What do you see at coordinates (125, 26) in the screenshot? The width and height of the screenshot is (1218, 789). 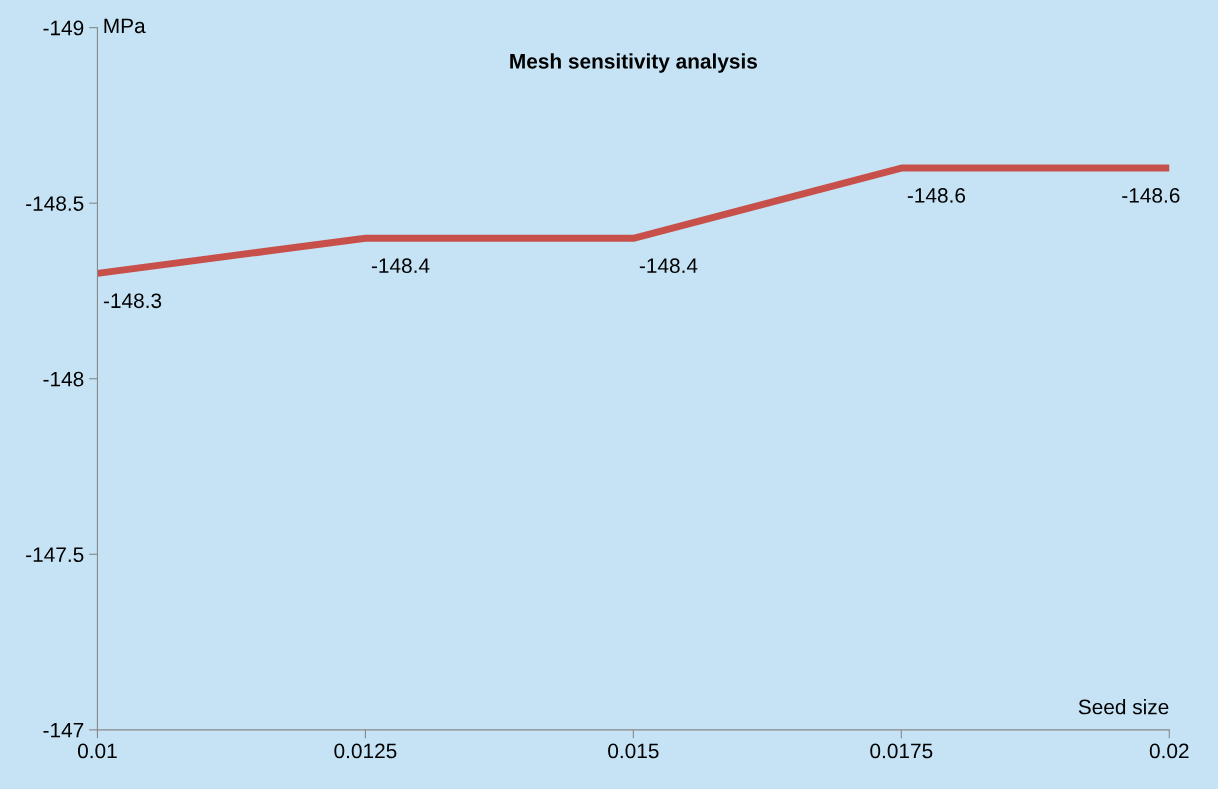 I see `y-axis-title: MPa` at bounding box center [125, 26].